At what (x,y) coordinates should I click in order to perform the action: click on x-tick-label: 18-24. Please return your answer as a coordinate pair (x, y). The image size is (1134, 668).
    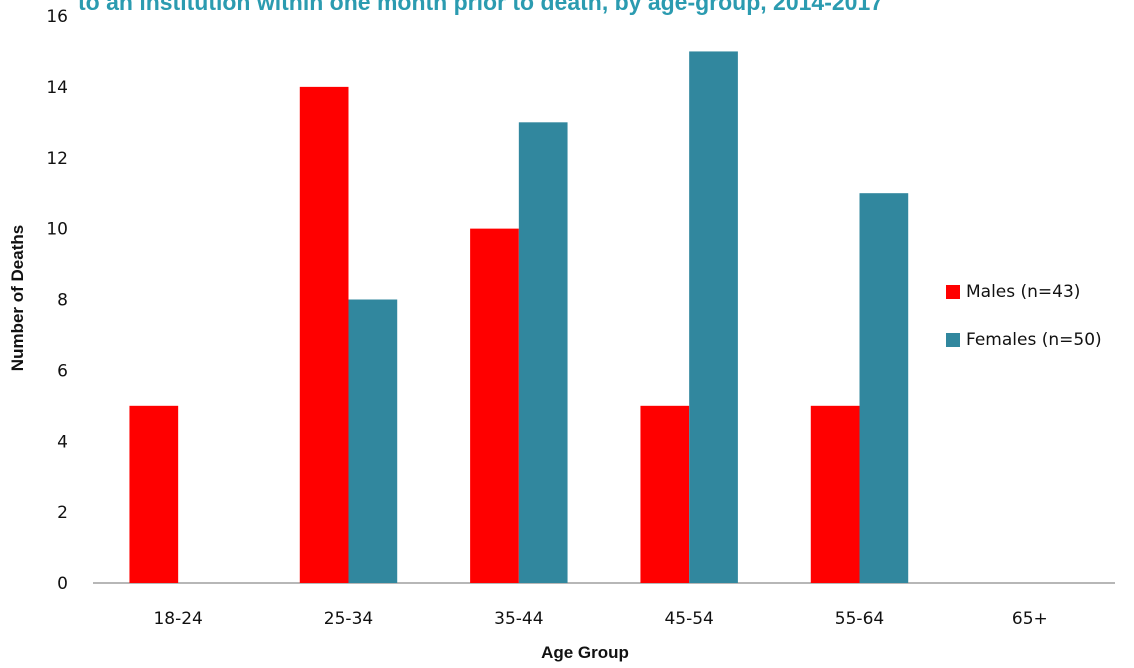
    Looking at the image, I should click on (177, 619).